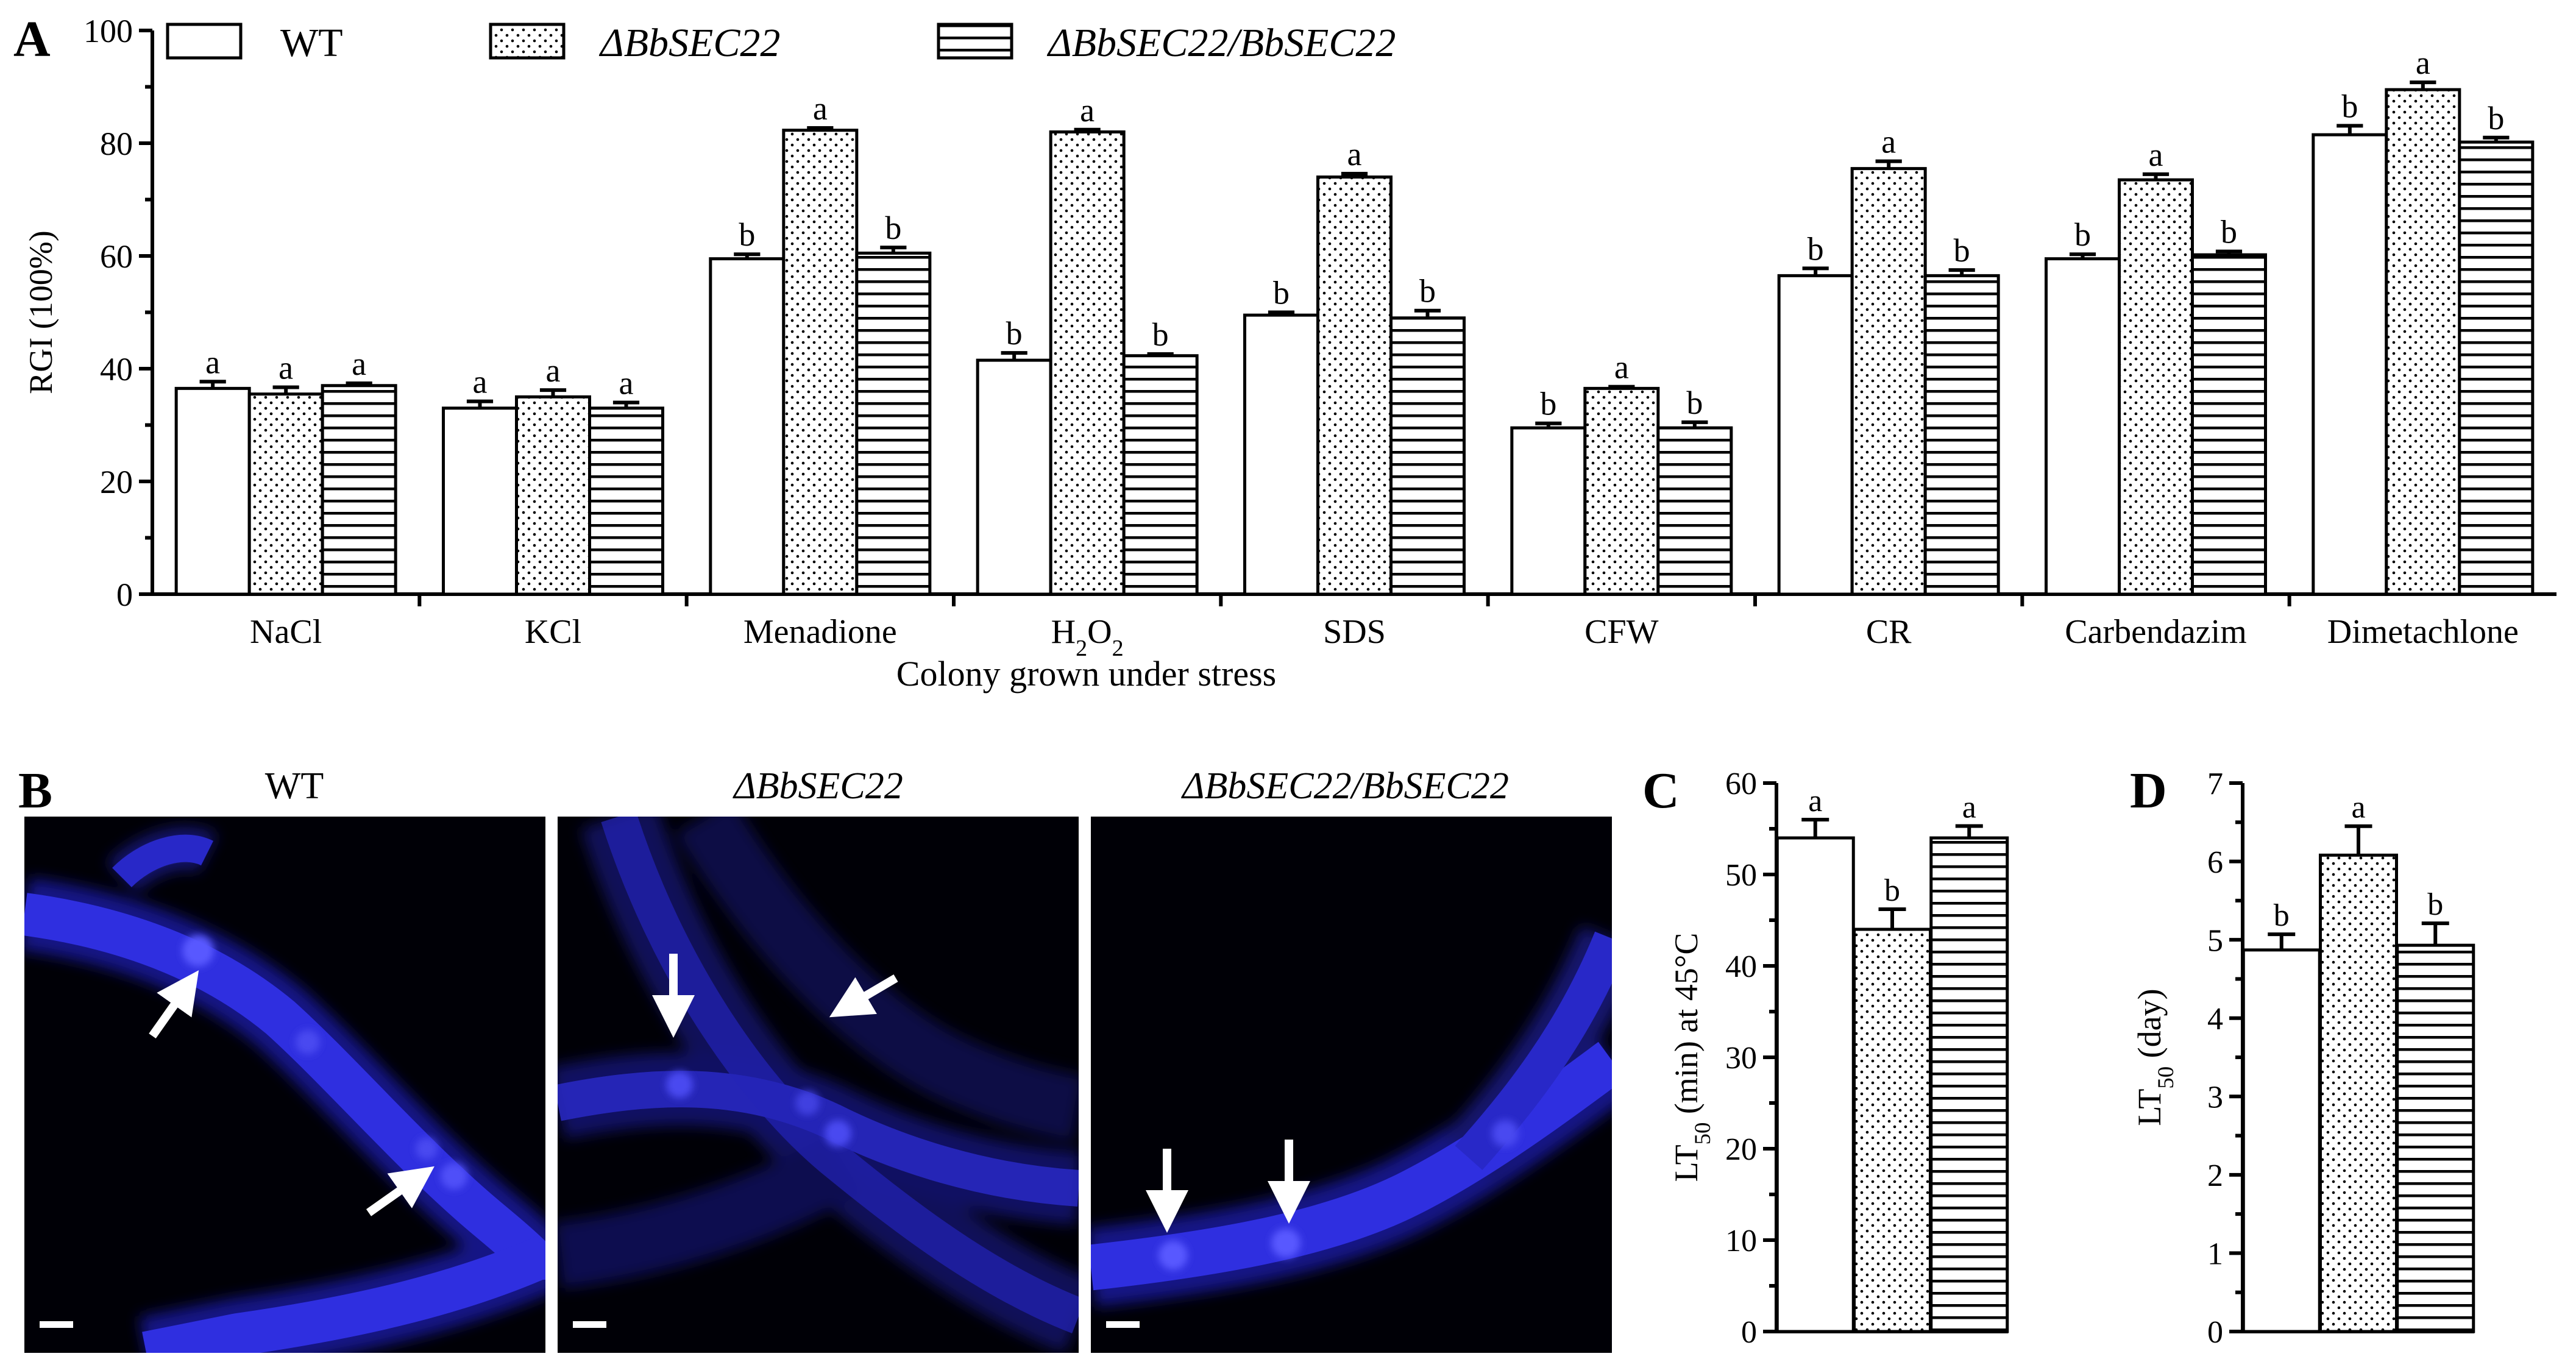  What do you see at coordinates (1741, 1058) in the screenshot?
I see `y-tick-label: 30` at bounding box center [1741, 1058].